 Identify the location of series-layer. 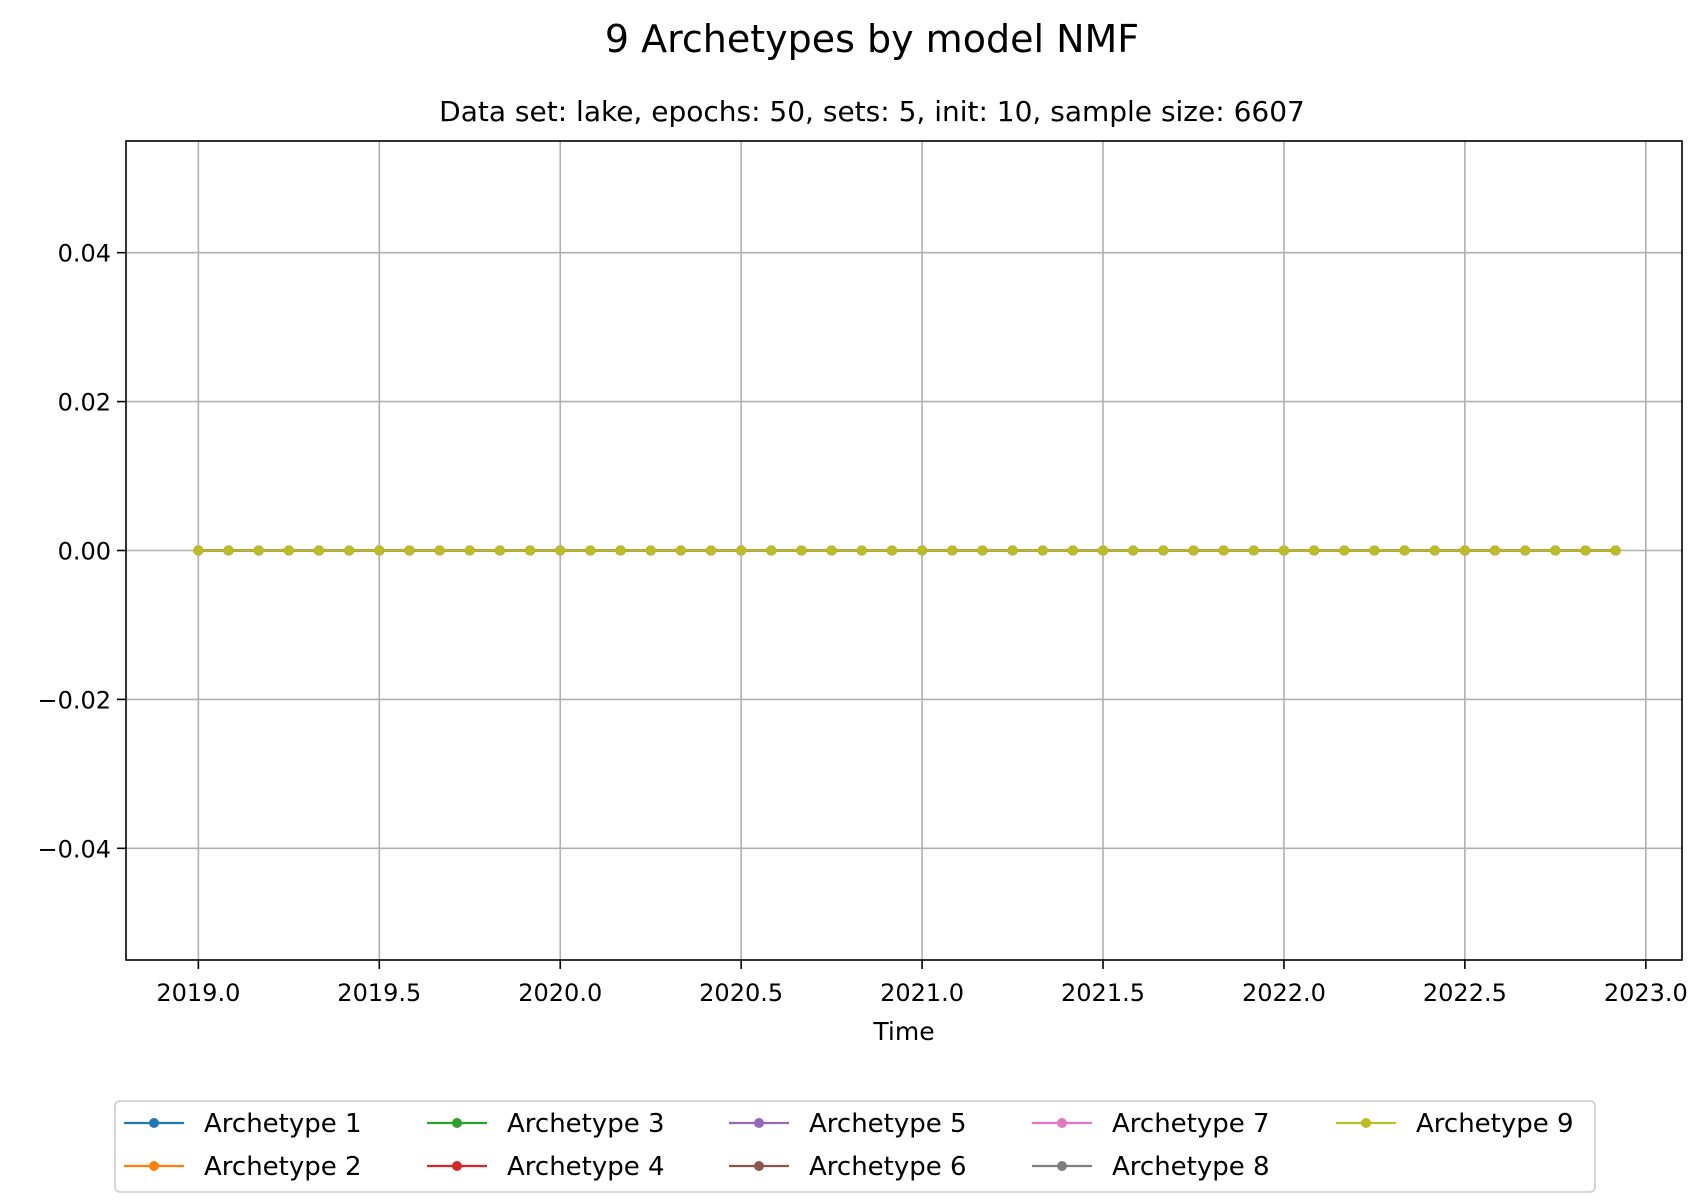
(907, 550).